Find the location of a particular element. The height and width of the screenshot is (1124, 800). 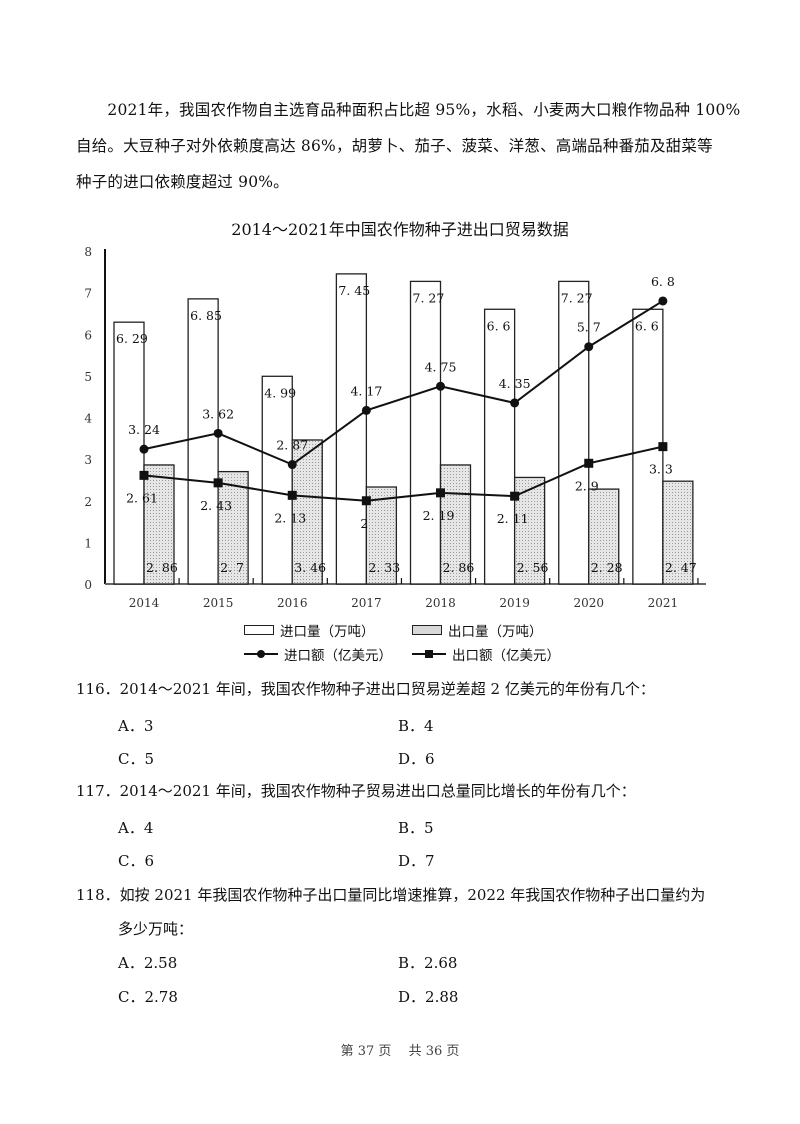

question-116-option-c: C．5 is located at coordinates (136, 759).